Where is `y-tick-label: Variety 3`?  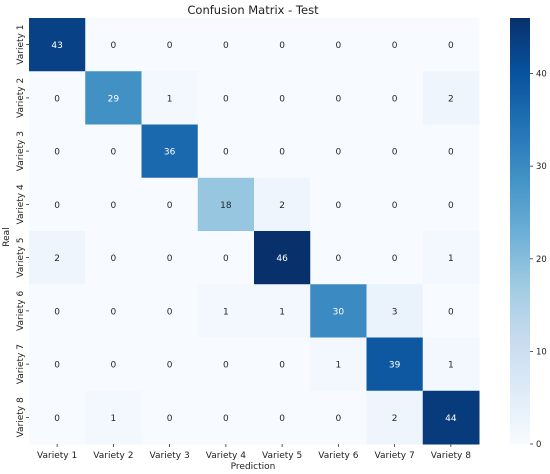 y-tick-label: Variety 3 is located at coordinates (21, 151).